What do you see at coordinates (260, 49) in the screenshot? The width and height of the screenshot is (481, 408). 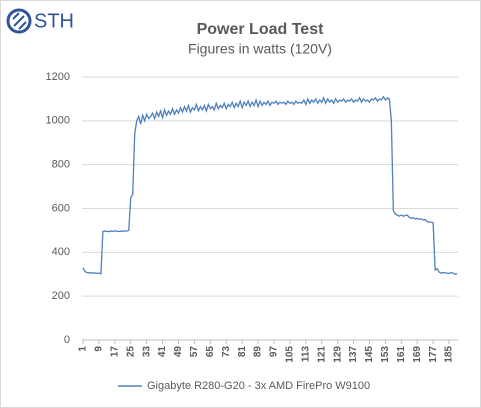 I see `chart-subtitle: Figures in watts (120V)` at bounding box center [260, 49].